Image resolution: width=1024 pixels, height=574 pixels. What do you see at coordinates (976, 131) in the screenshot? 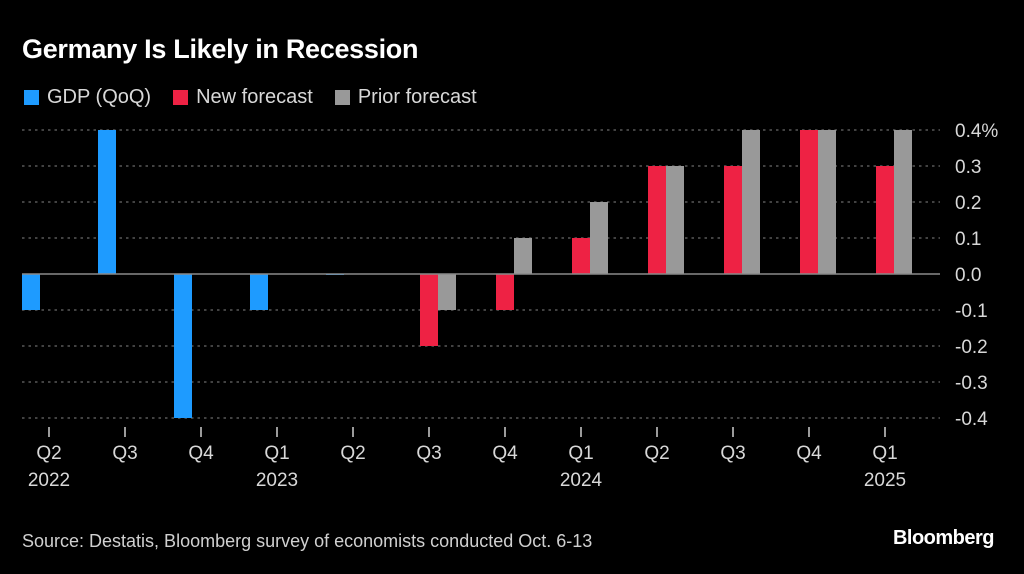
I see `y-tick-label: 0.4%` at bounding box center [976, 131].